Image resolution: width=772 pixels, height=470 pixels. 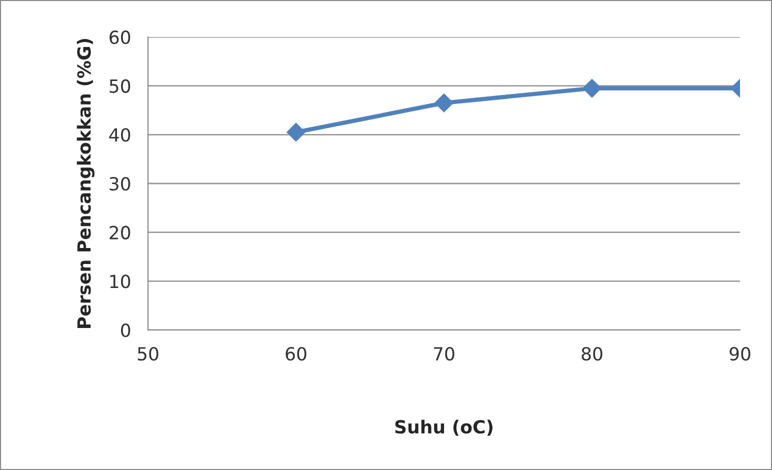 I want to click on y-tick-label: 10, so click(x=120, y=281).